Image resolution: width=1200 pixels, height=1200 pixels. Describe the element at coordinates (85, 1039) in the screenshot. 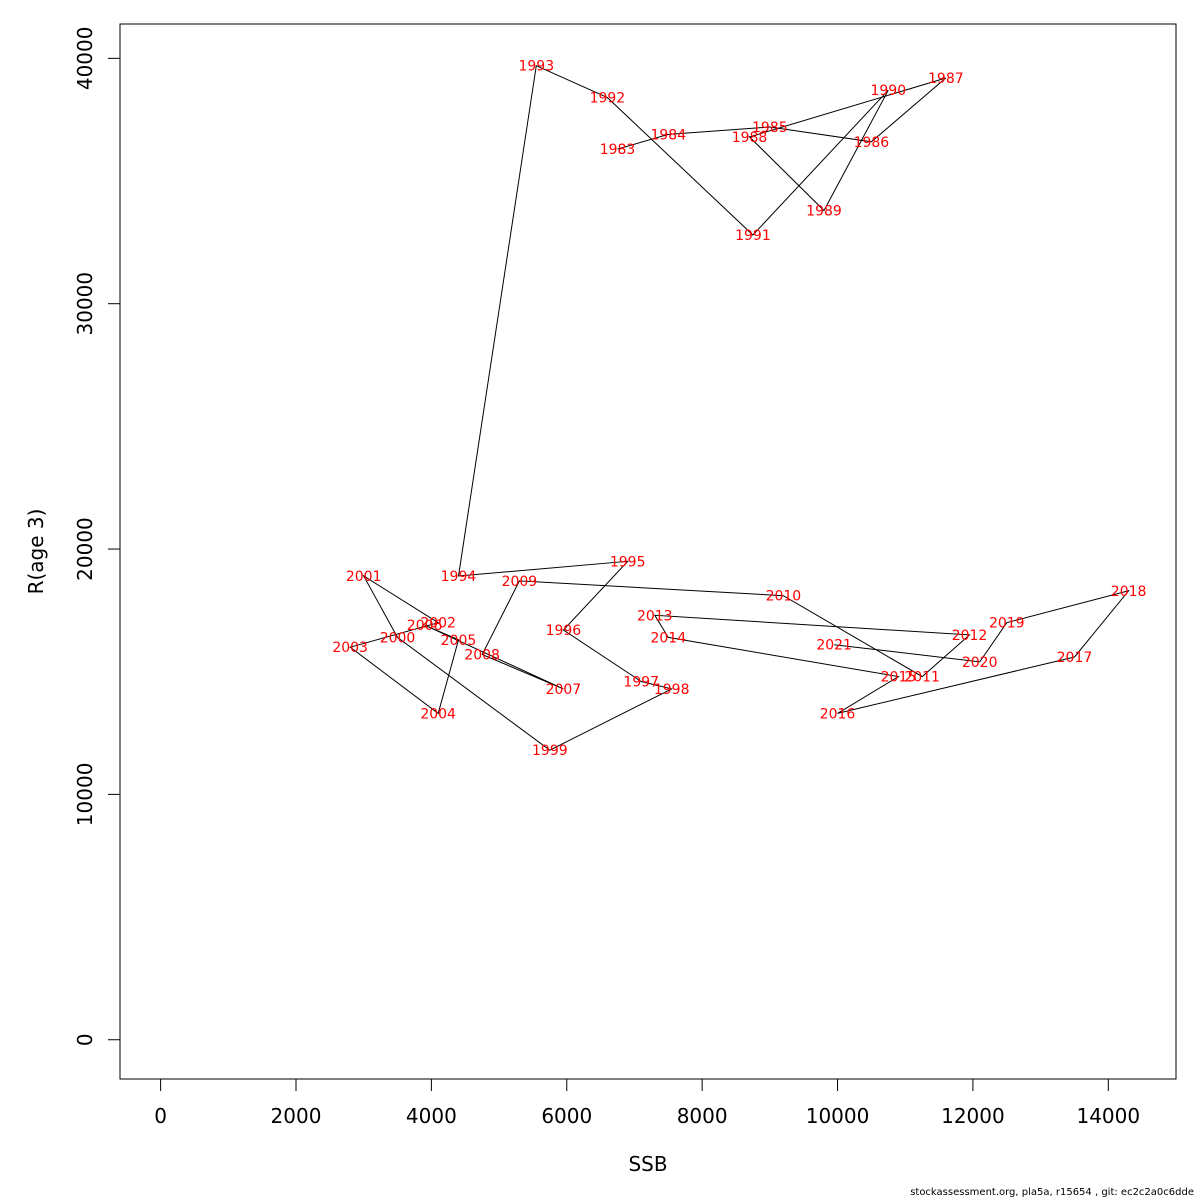

I see `y-tick-label: 0` at that location.